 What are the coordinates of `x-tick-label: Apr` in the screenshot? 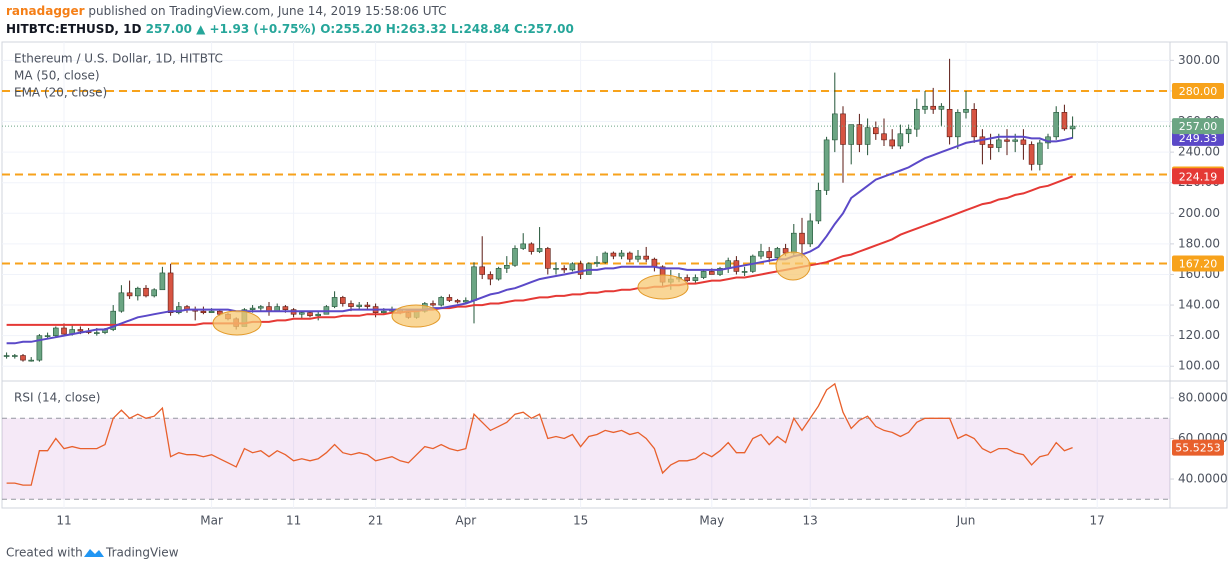 It's located at (465, 521).